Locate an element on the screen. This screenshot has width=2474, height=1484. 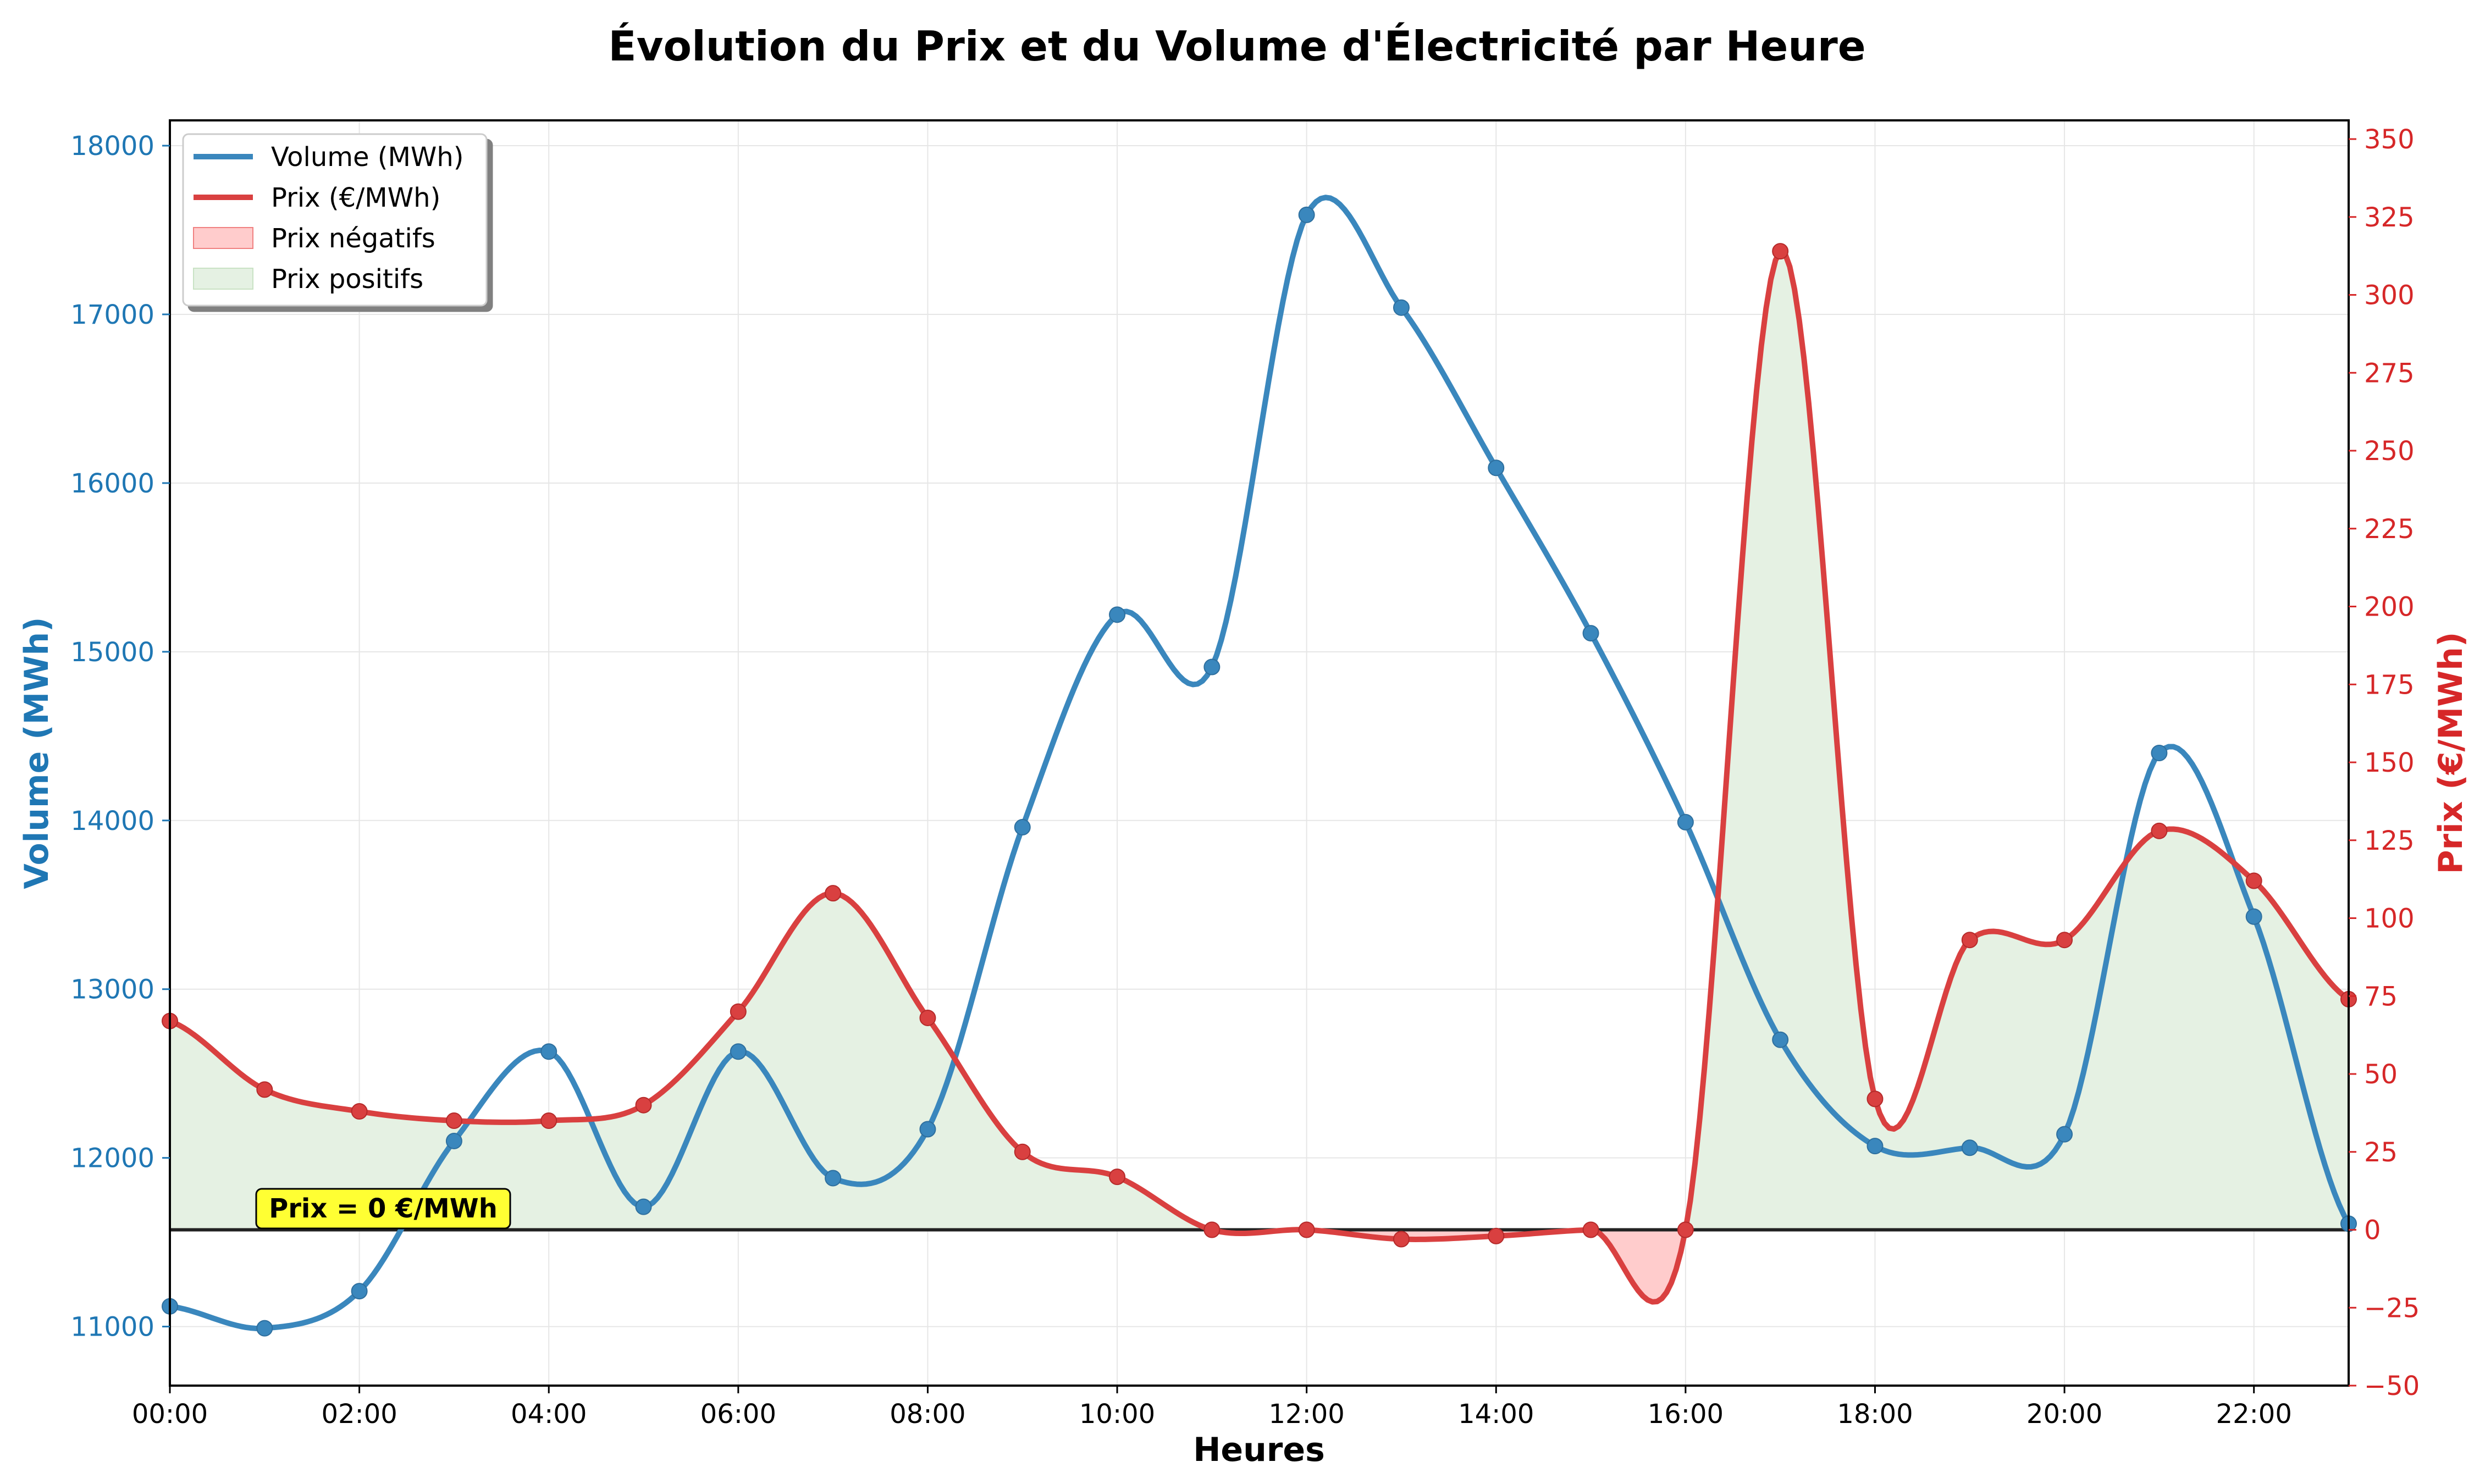
x-tick-label: 22:00 is located at coordinates (2254, 1414).